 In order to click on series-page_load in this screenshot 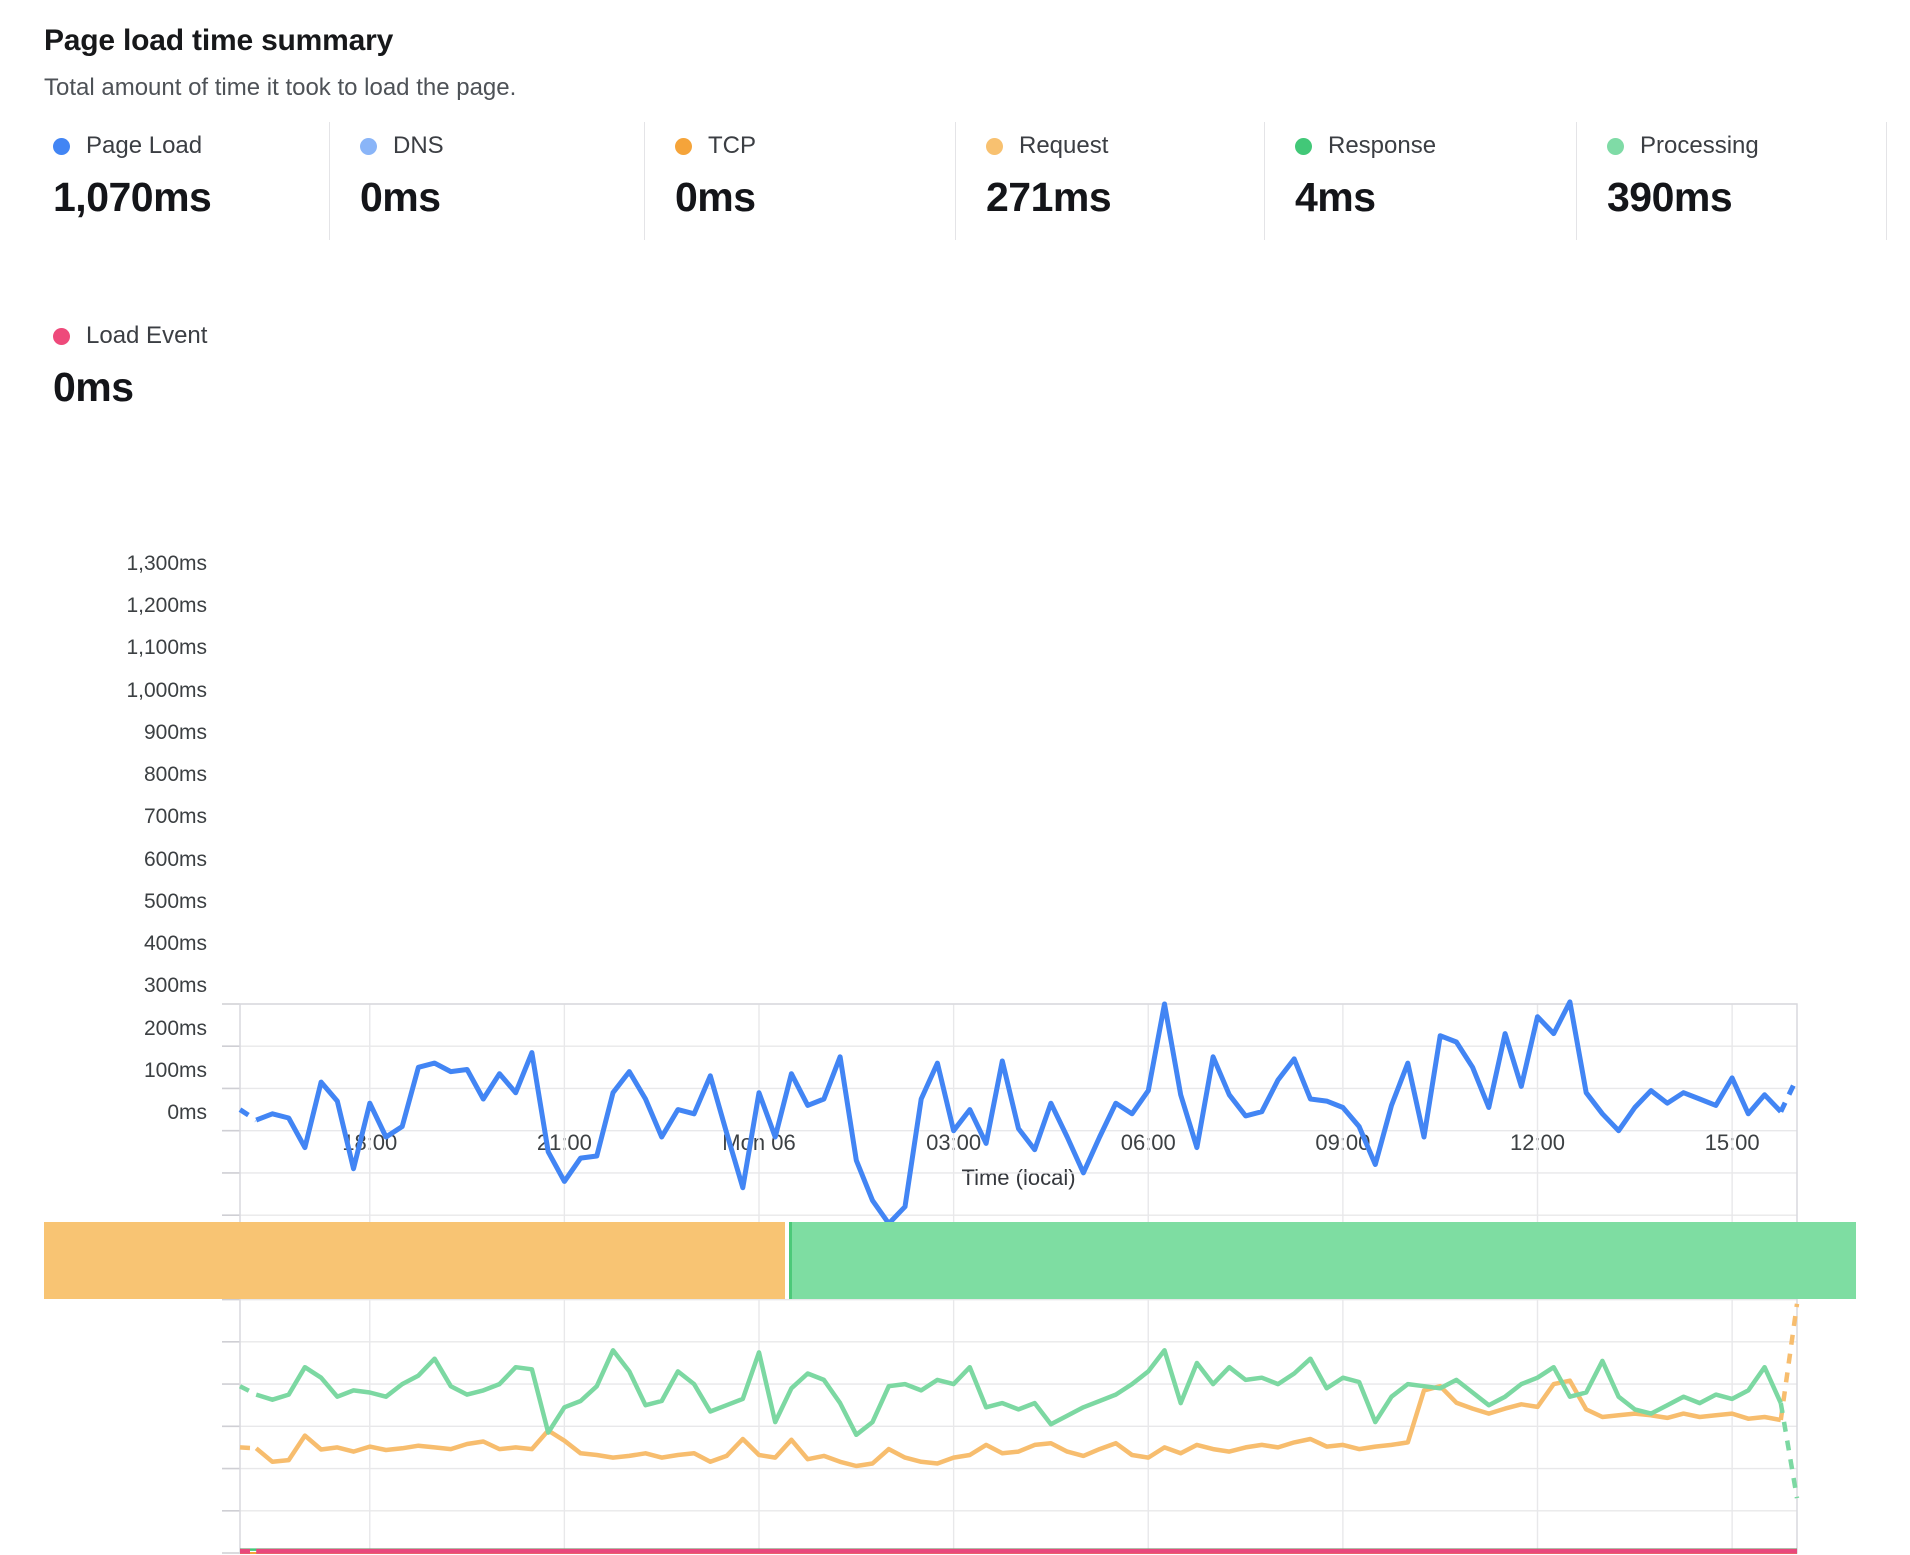, I will do `click(1019, 1113)`.